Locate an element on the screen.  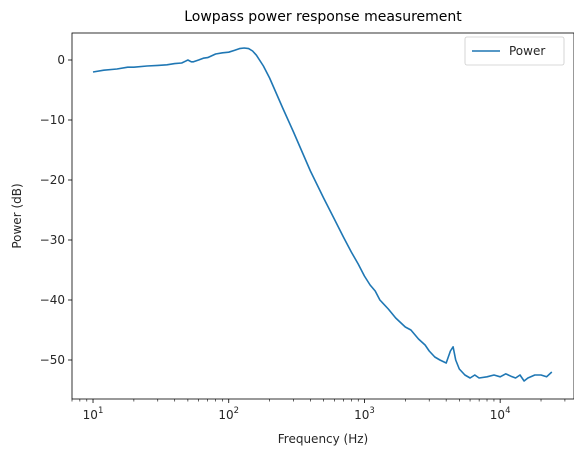
y-tick-label: 0 is located at coordinates (61, 60).